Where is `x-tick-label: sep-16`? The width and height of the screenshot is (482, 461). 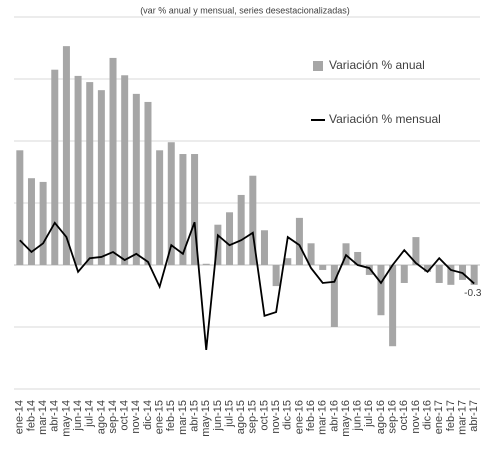
x-tick-label: sep-16 is located at coordinates (393, 417).